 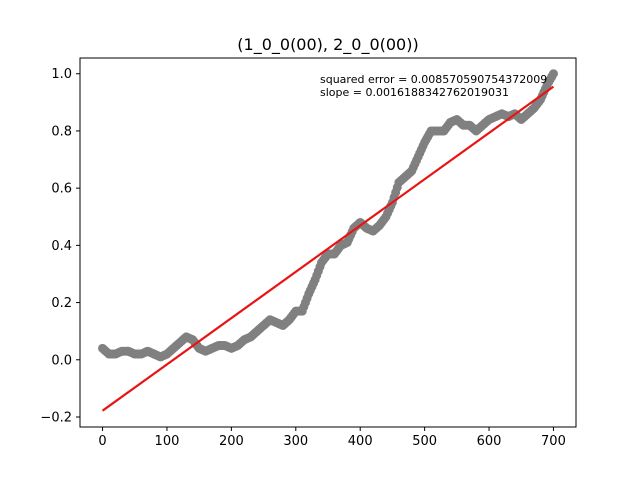 What do you see at coordinates (61, 303) in the screenshot?
I see `y-tick-label: 0.2` at bounding box center [61, 303].